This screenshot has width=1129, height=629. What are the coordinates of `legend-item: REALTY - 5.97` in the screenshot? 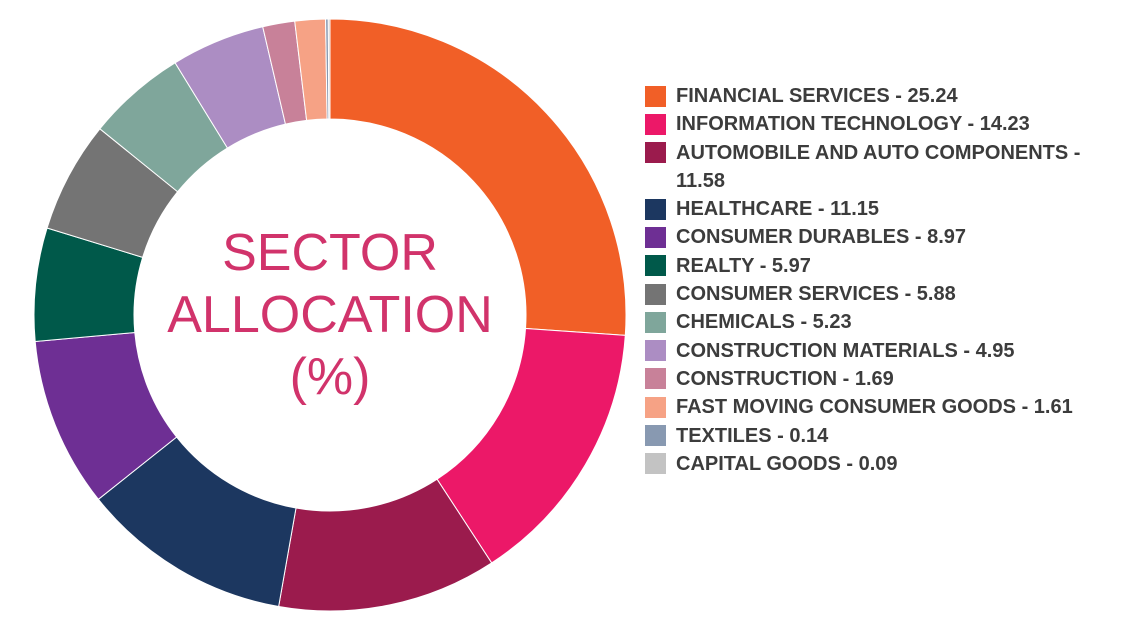 It's located at (885, 266).